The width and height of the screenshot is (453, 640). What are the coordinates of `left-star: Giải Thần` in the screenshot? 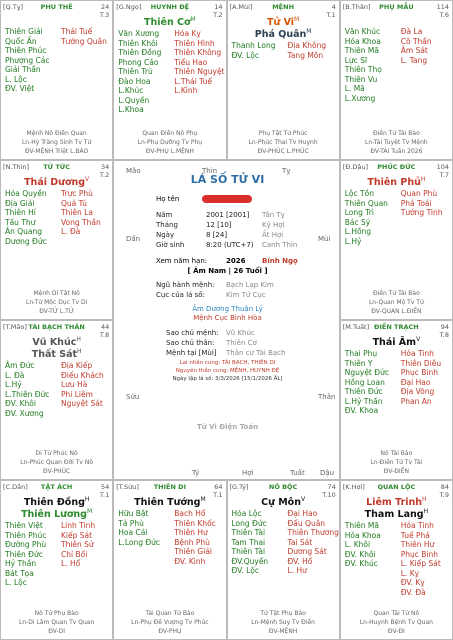 It's located at (23, 69).